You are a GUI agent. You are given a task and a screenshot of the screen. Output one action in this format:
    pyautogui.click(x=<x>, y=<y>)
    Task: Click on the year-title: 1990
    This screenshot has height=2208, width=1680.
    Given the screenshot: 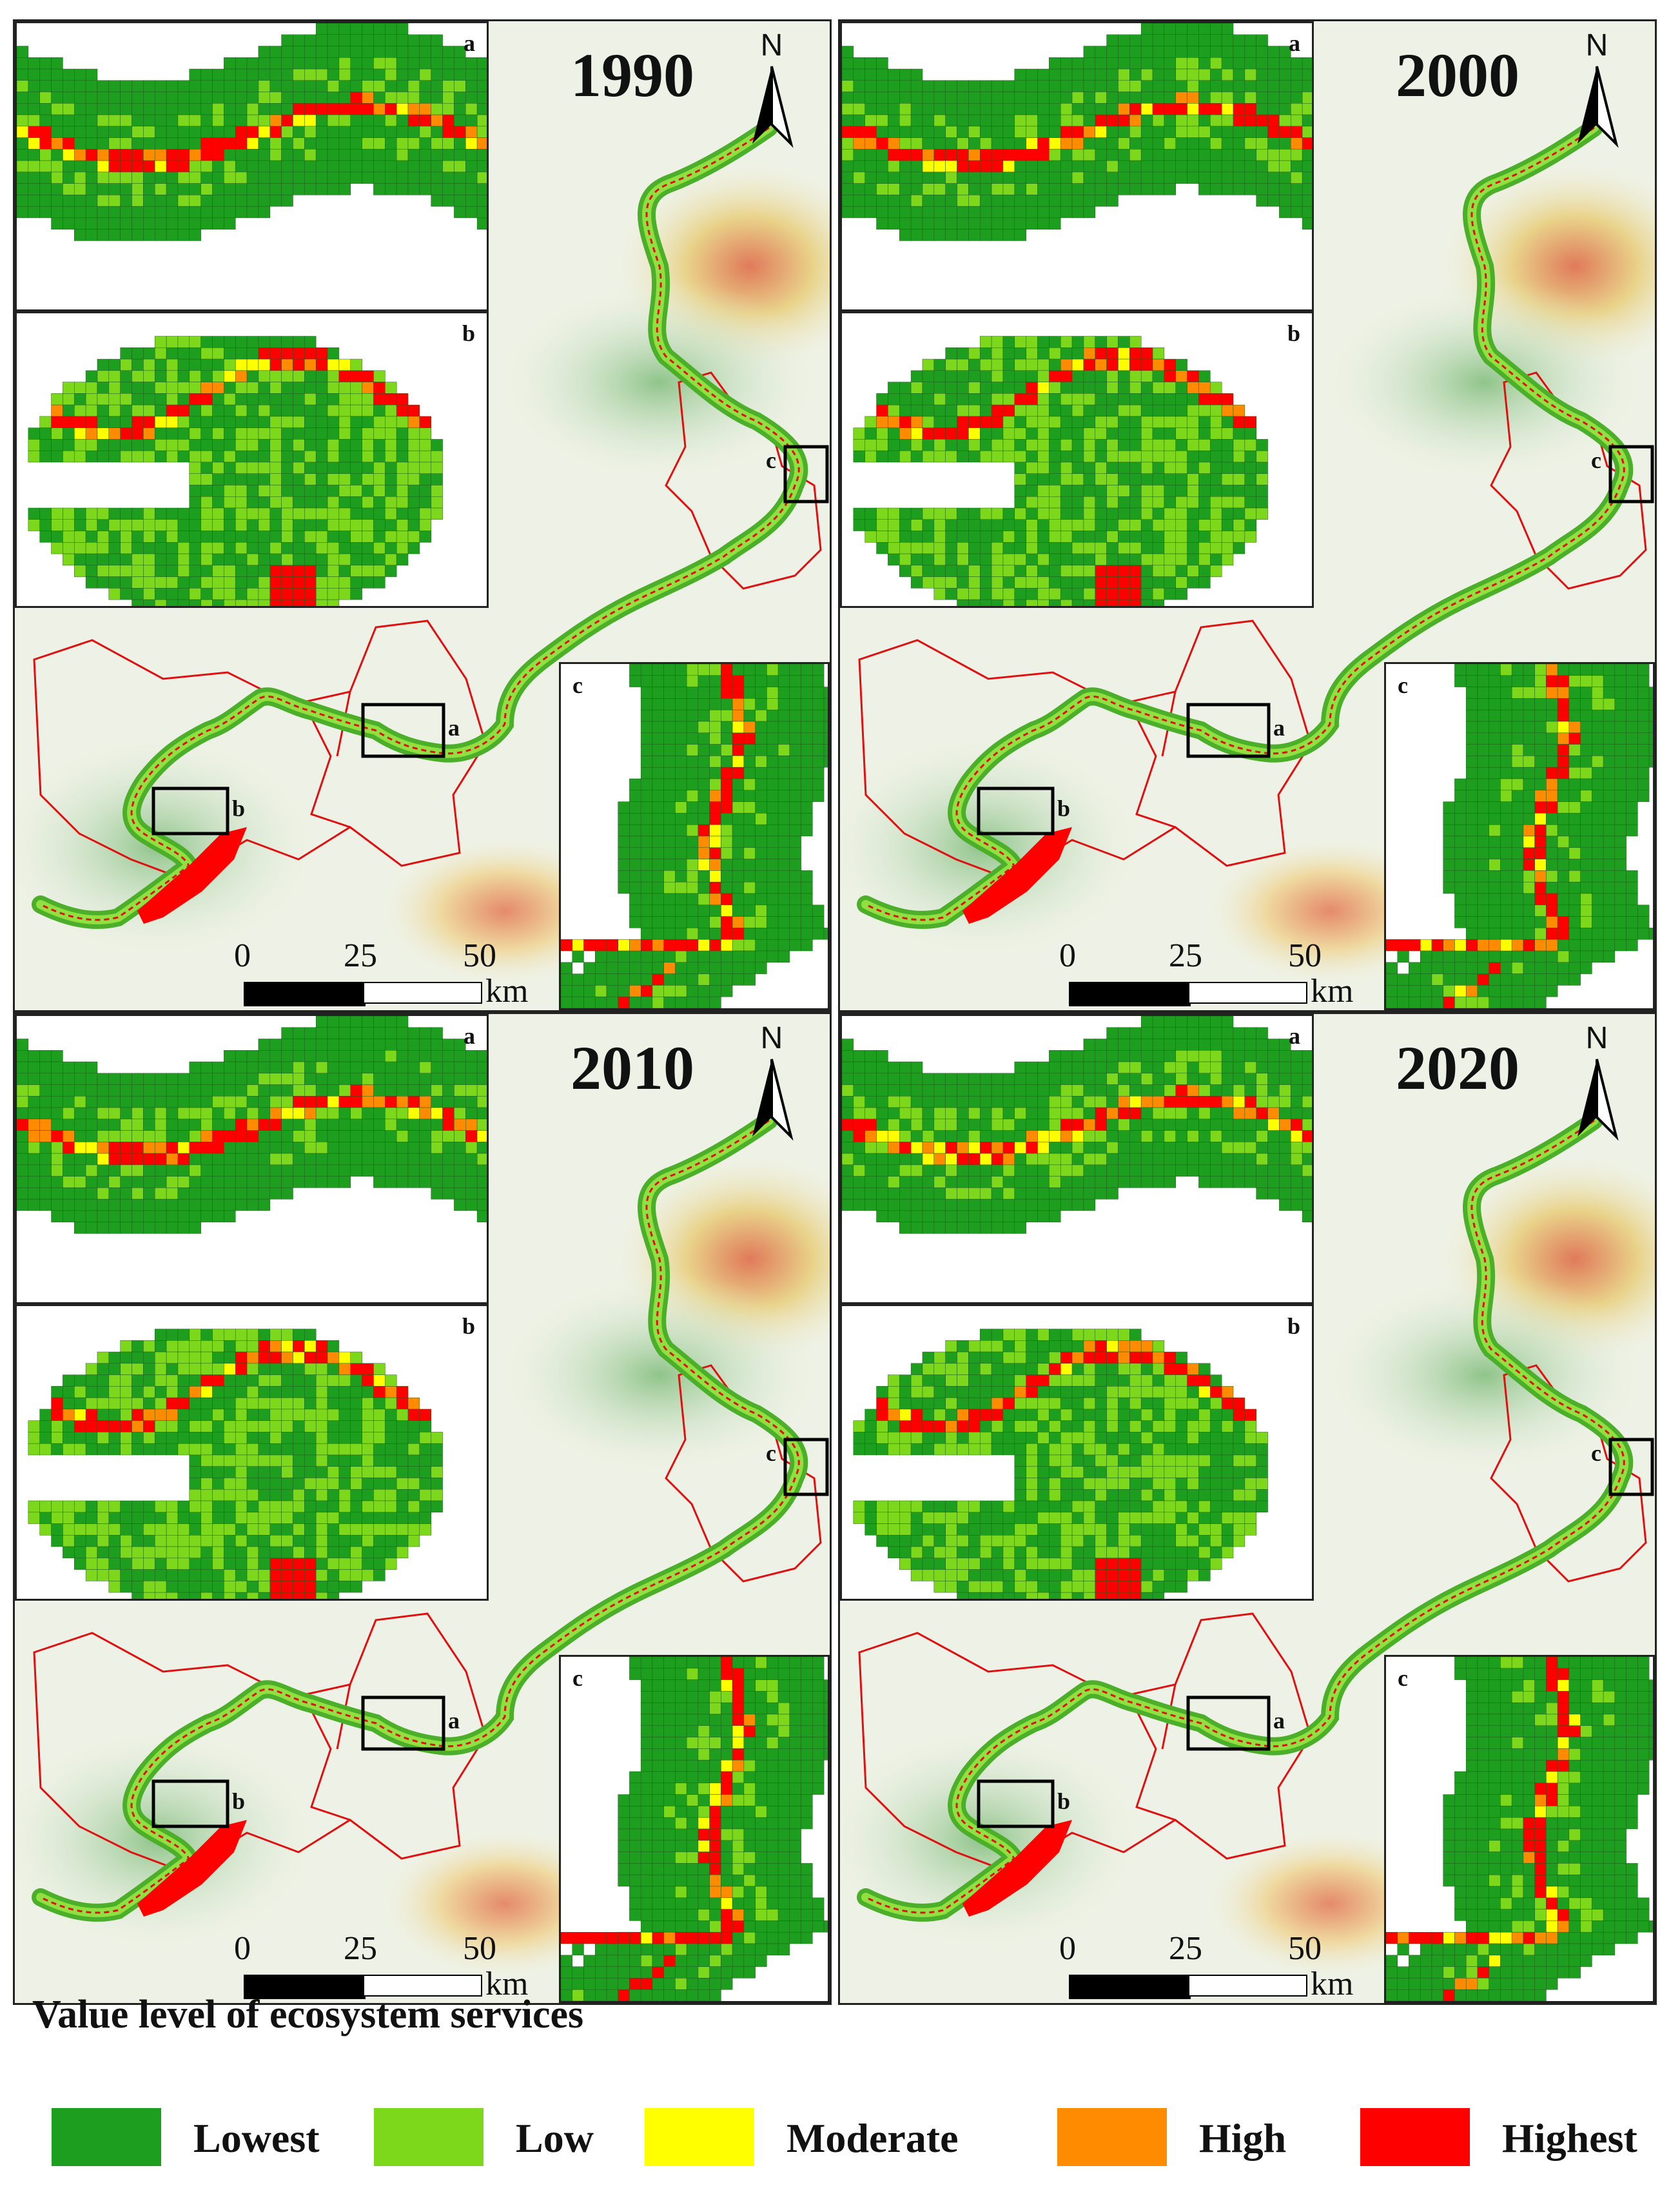 What is the action you would take?
    pyautogui.click(x=632, y=75)
    